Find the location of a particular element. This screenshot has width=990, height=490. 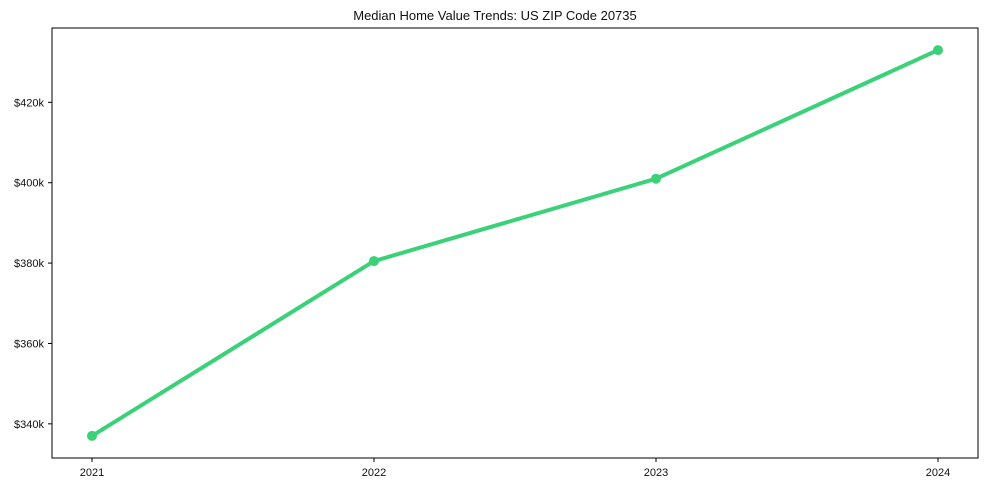

x-tick-label: 2022 is located at coordinates (374, 473).